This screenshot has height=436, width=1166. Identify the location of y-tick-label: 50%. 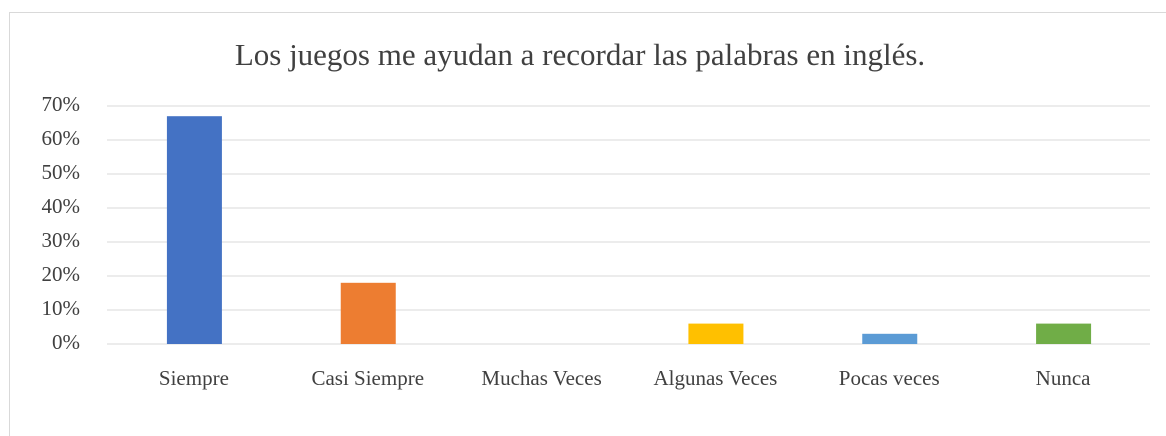
(61, 172).